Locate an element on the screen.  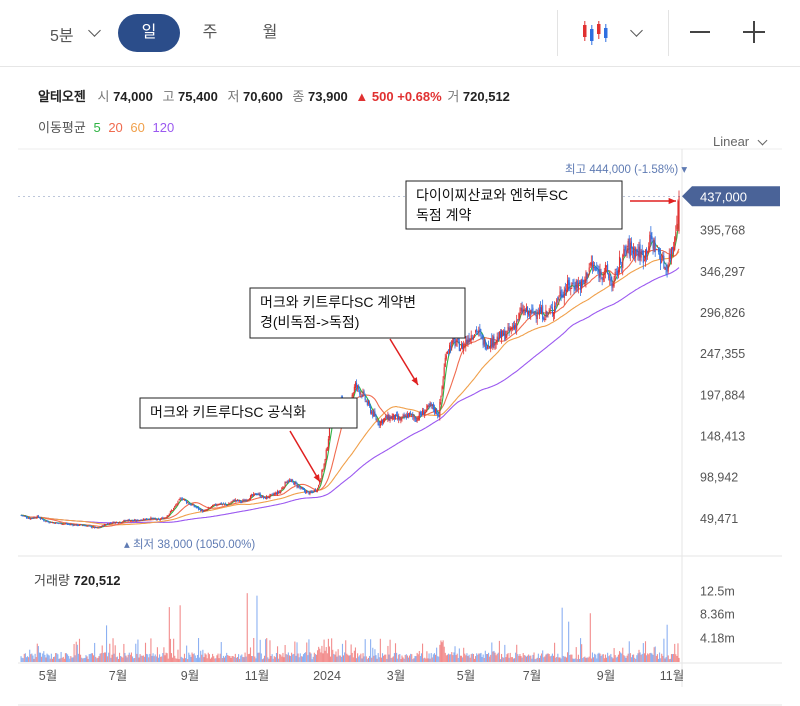
price-axis-tick: 197,884 is located at coordinates (722, 395).